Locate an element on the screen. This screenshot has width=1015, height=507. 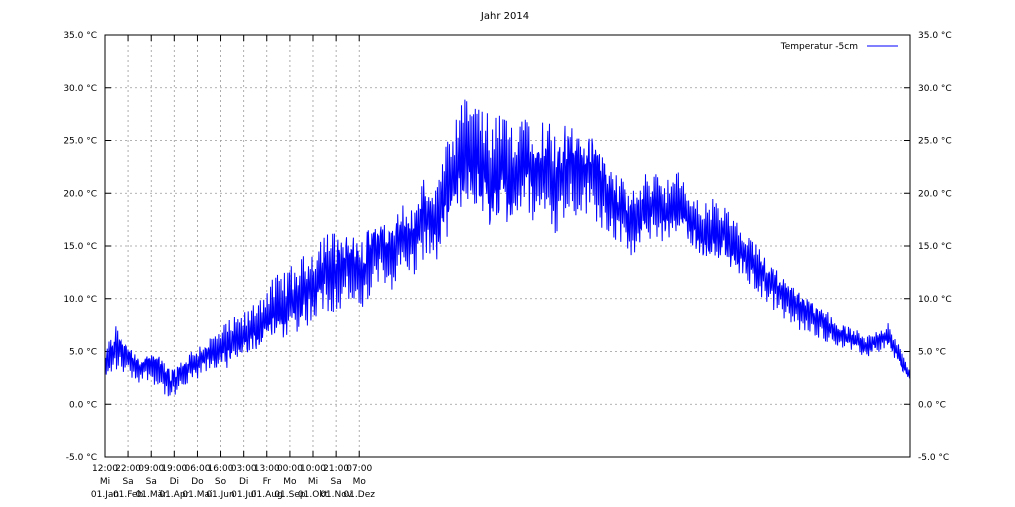
x-tick-label-time: 13:00 is located at coordinates (267, 469).